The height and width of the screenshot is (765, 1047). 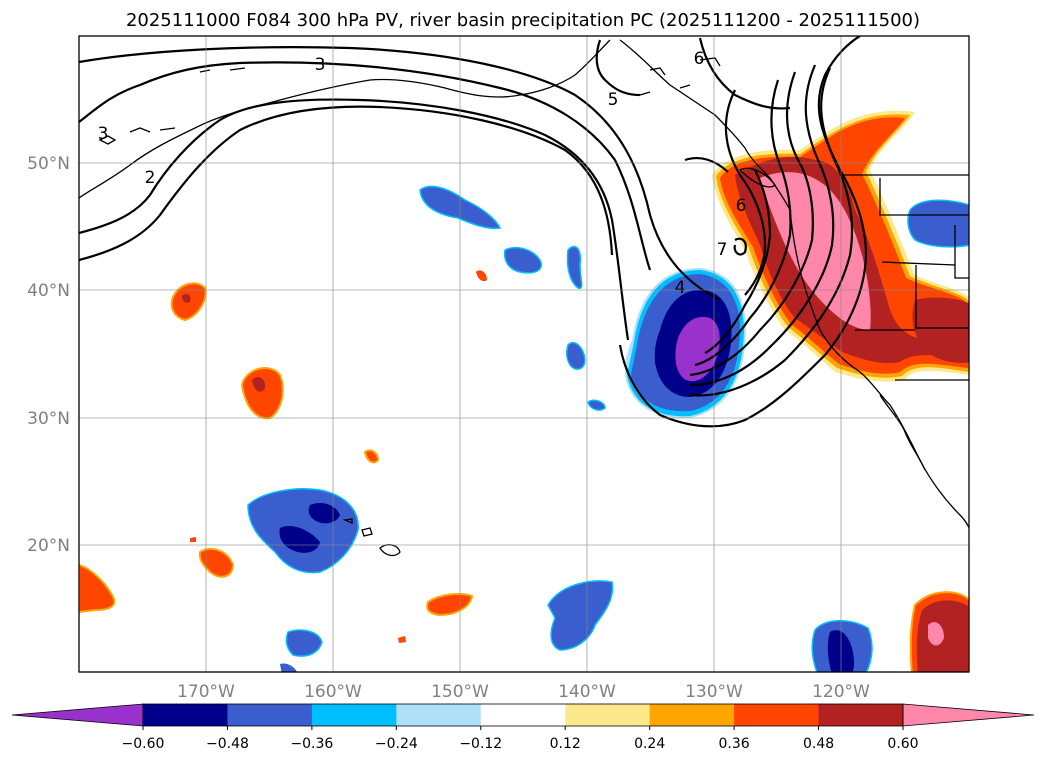 What do you see at coordinates (48, 164) in the screenshot?
I see `lat-label: 50°N` at bounding box center [48, 164].